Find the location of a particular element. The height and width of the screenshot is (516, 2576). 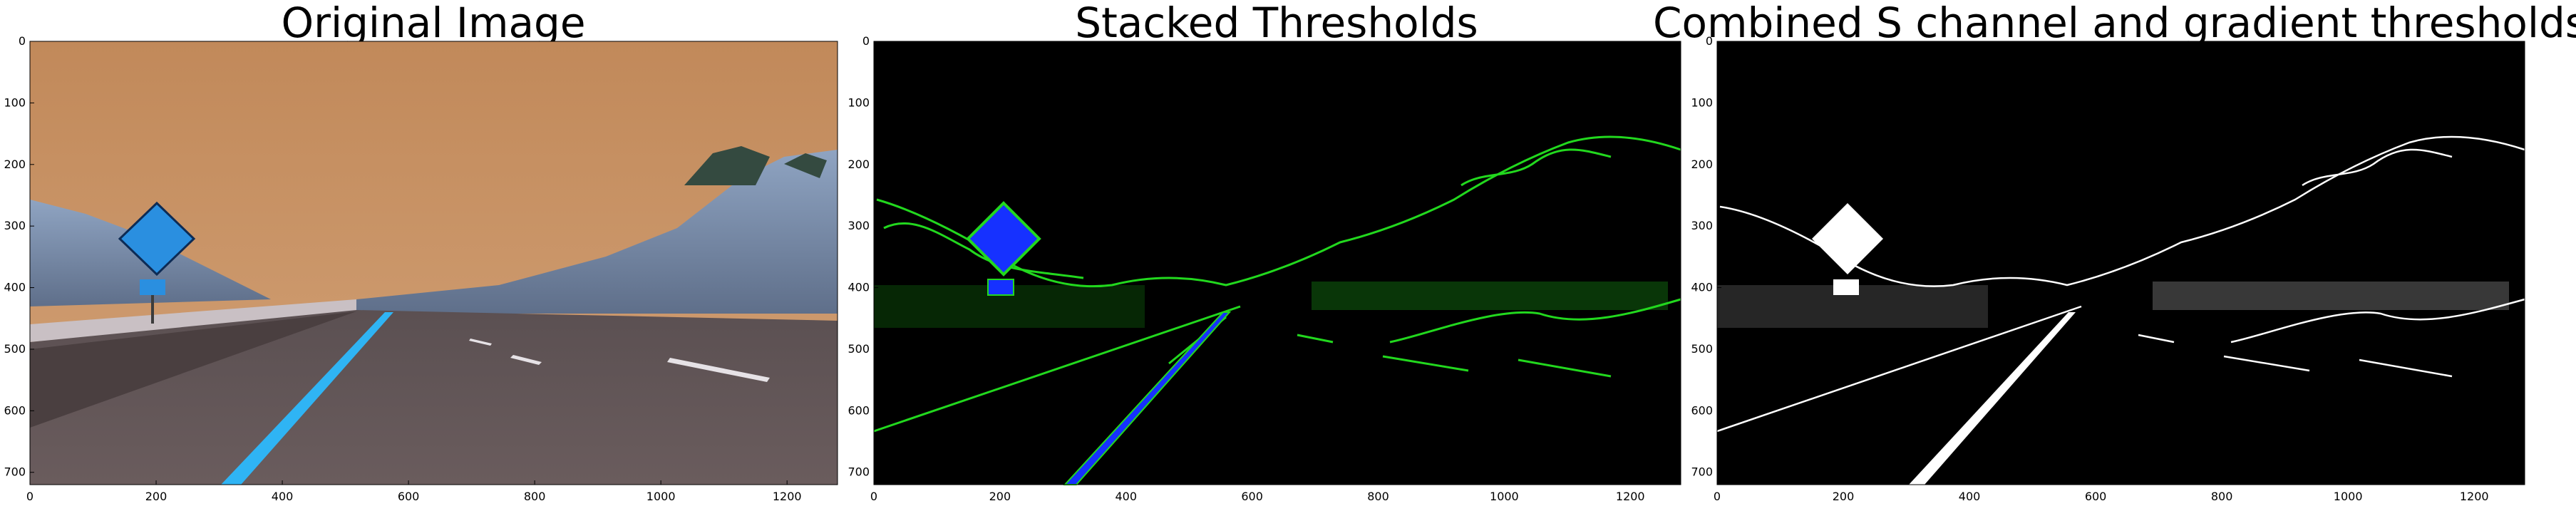

panel-title: Original Image is located at coordinates (433, 23).